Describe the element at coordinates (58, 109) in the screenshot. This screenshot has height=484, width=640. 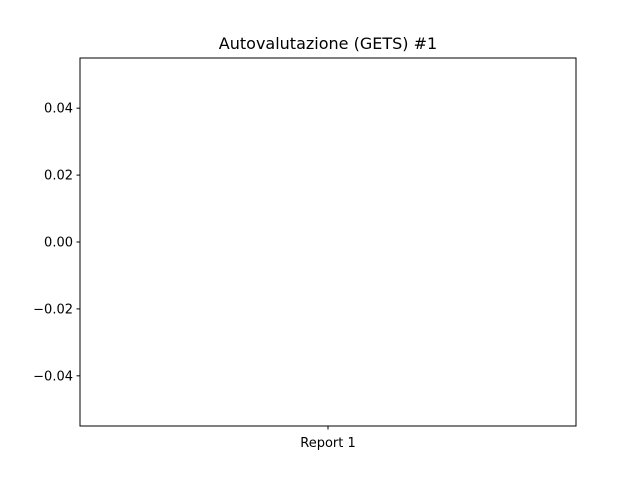
I see `y-tick-label: 0.04` at that location.